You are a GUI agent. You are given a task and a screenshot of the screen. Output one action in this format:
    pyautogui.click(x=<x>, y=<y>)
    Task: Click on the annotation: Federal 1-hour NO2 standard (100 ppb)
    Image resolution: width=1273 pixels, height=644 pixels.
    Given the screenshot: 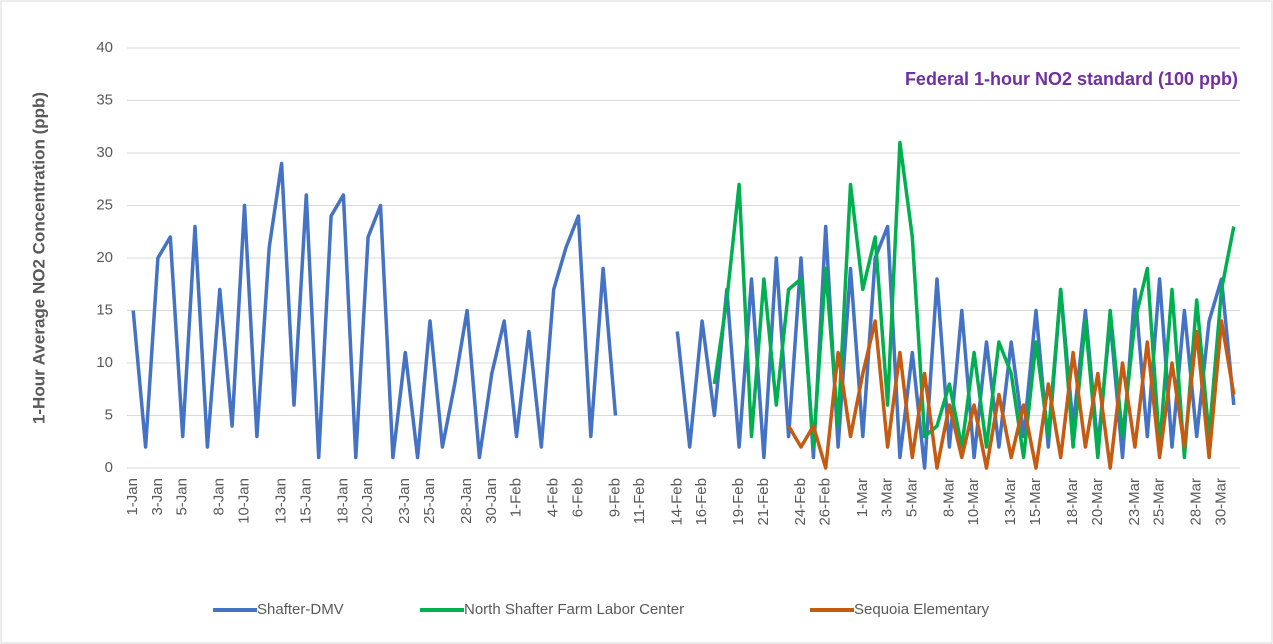 What is the action you would take?
    pyautogui.click(x=1071, y=79)
    